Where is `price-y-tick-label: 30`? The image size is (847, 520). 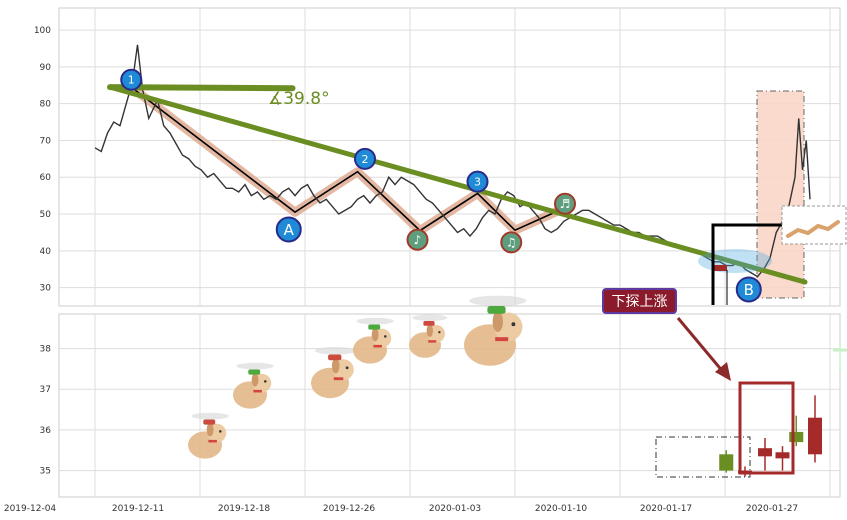 price-y-tick-label: 30 is located at coordinates (46, 289).